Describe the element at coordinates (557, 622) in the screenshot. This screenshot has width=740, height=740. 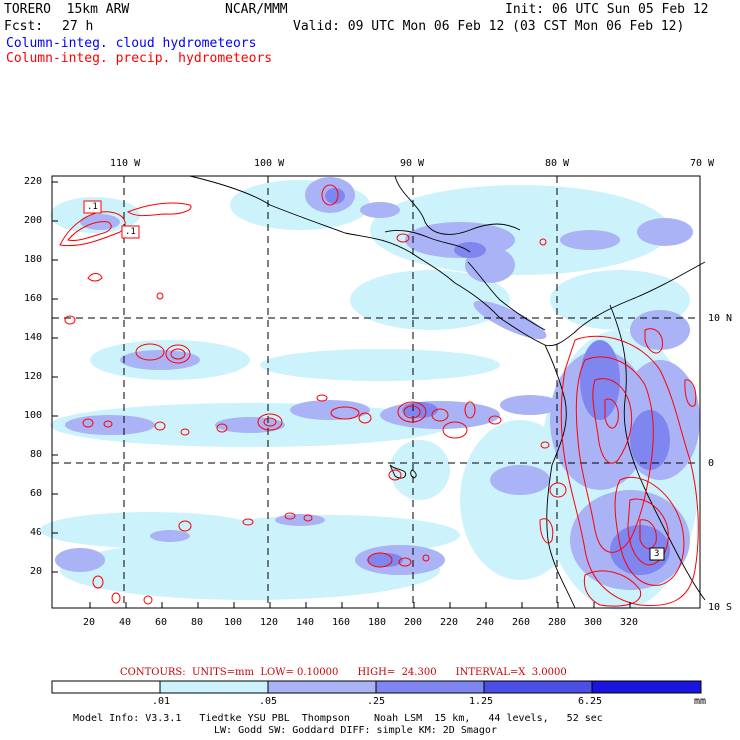
I see `x-tick: 280` at that location.